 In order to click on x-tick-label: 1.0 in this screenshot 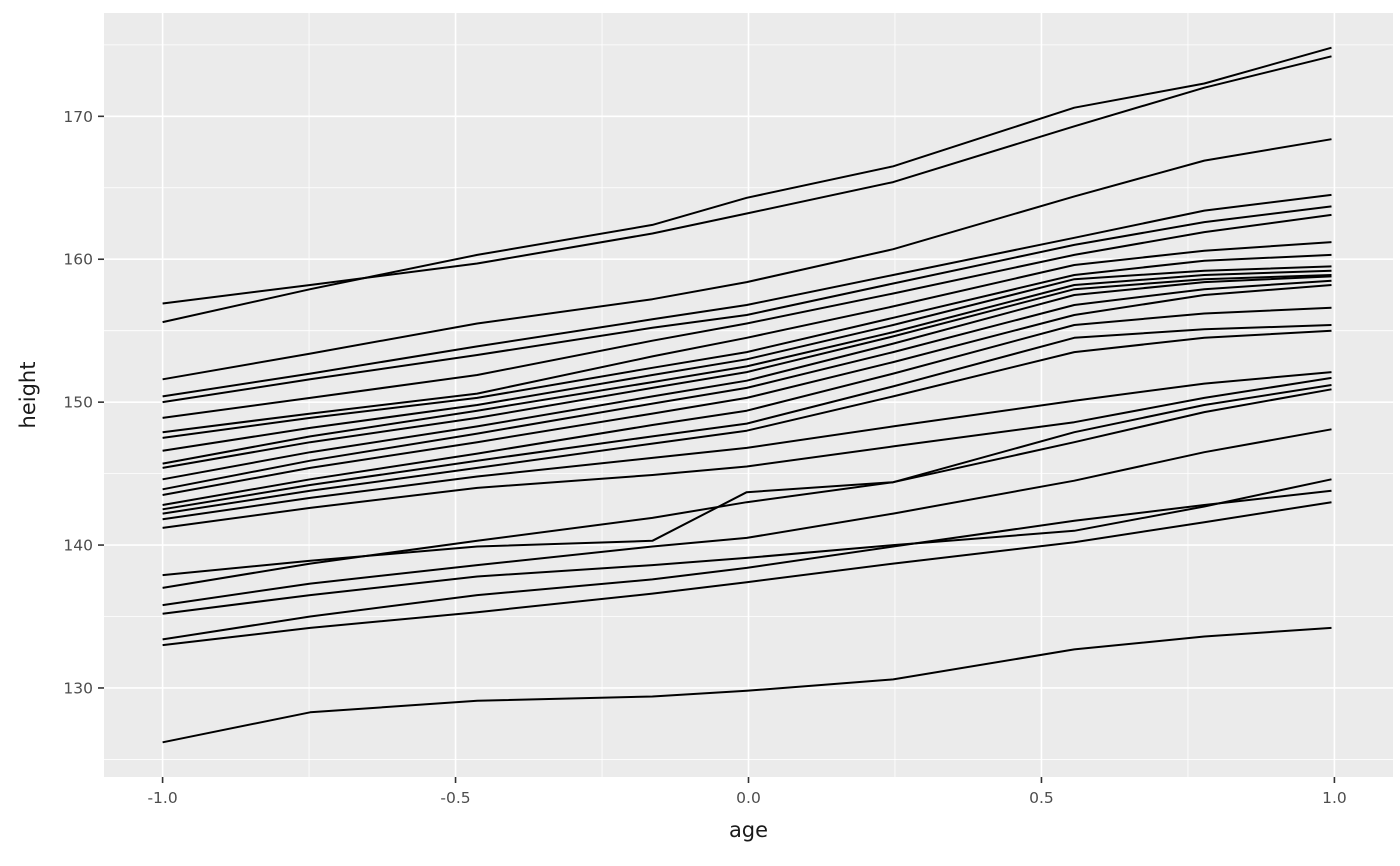, I will do `click(1334, 798)`.